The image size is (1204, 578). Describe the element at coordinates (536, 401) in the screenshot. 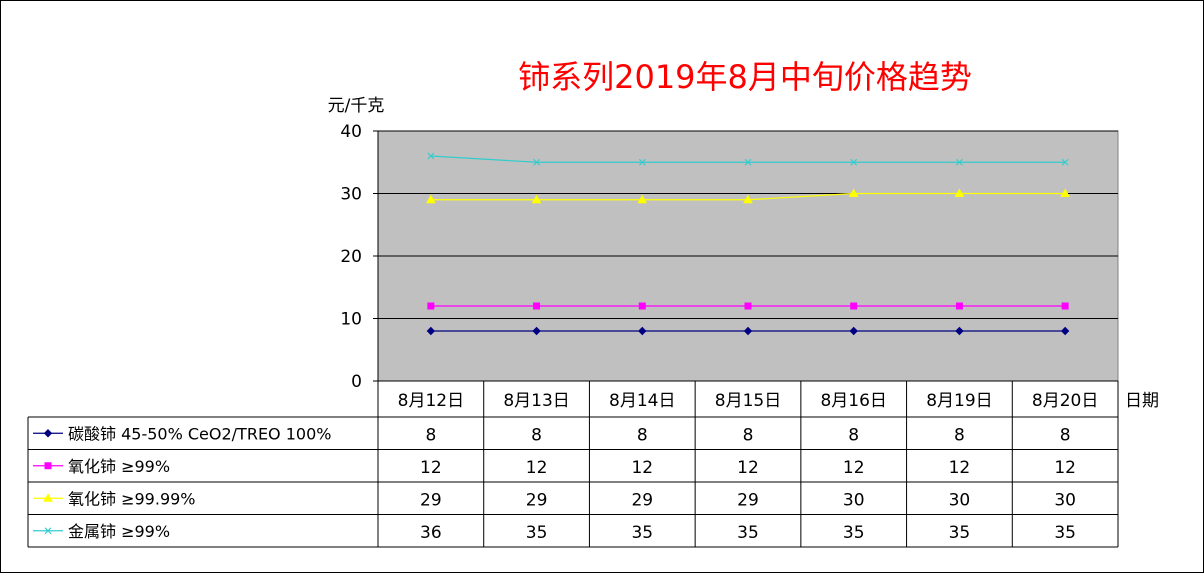

I see `x-tick-label: 8月13日` at that location.